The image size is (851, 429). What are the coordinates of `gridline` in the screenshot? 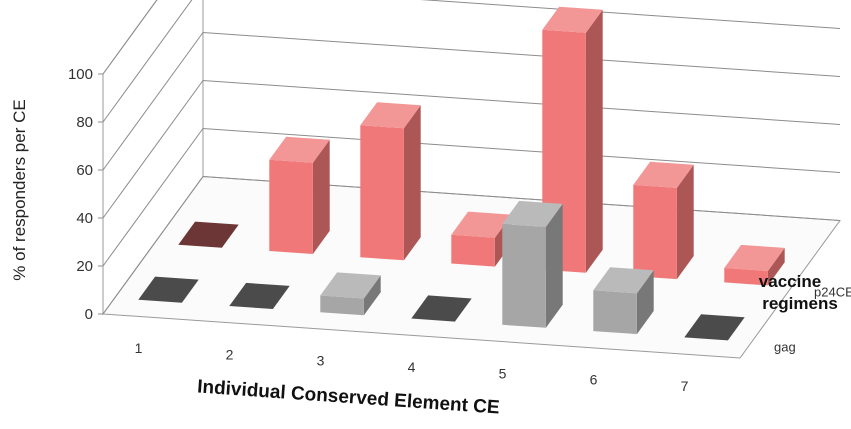 It's located at (130, 37).